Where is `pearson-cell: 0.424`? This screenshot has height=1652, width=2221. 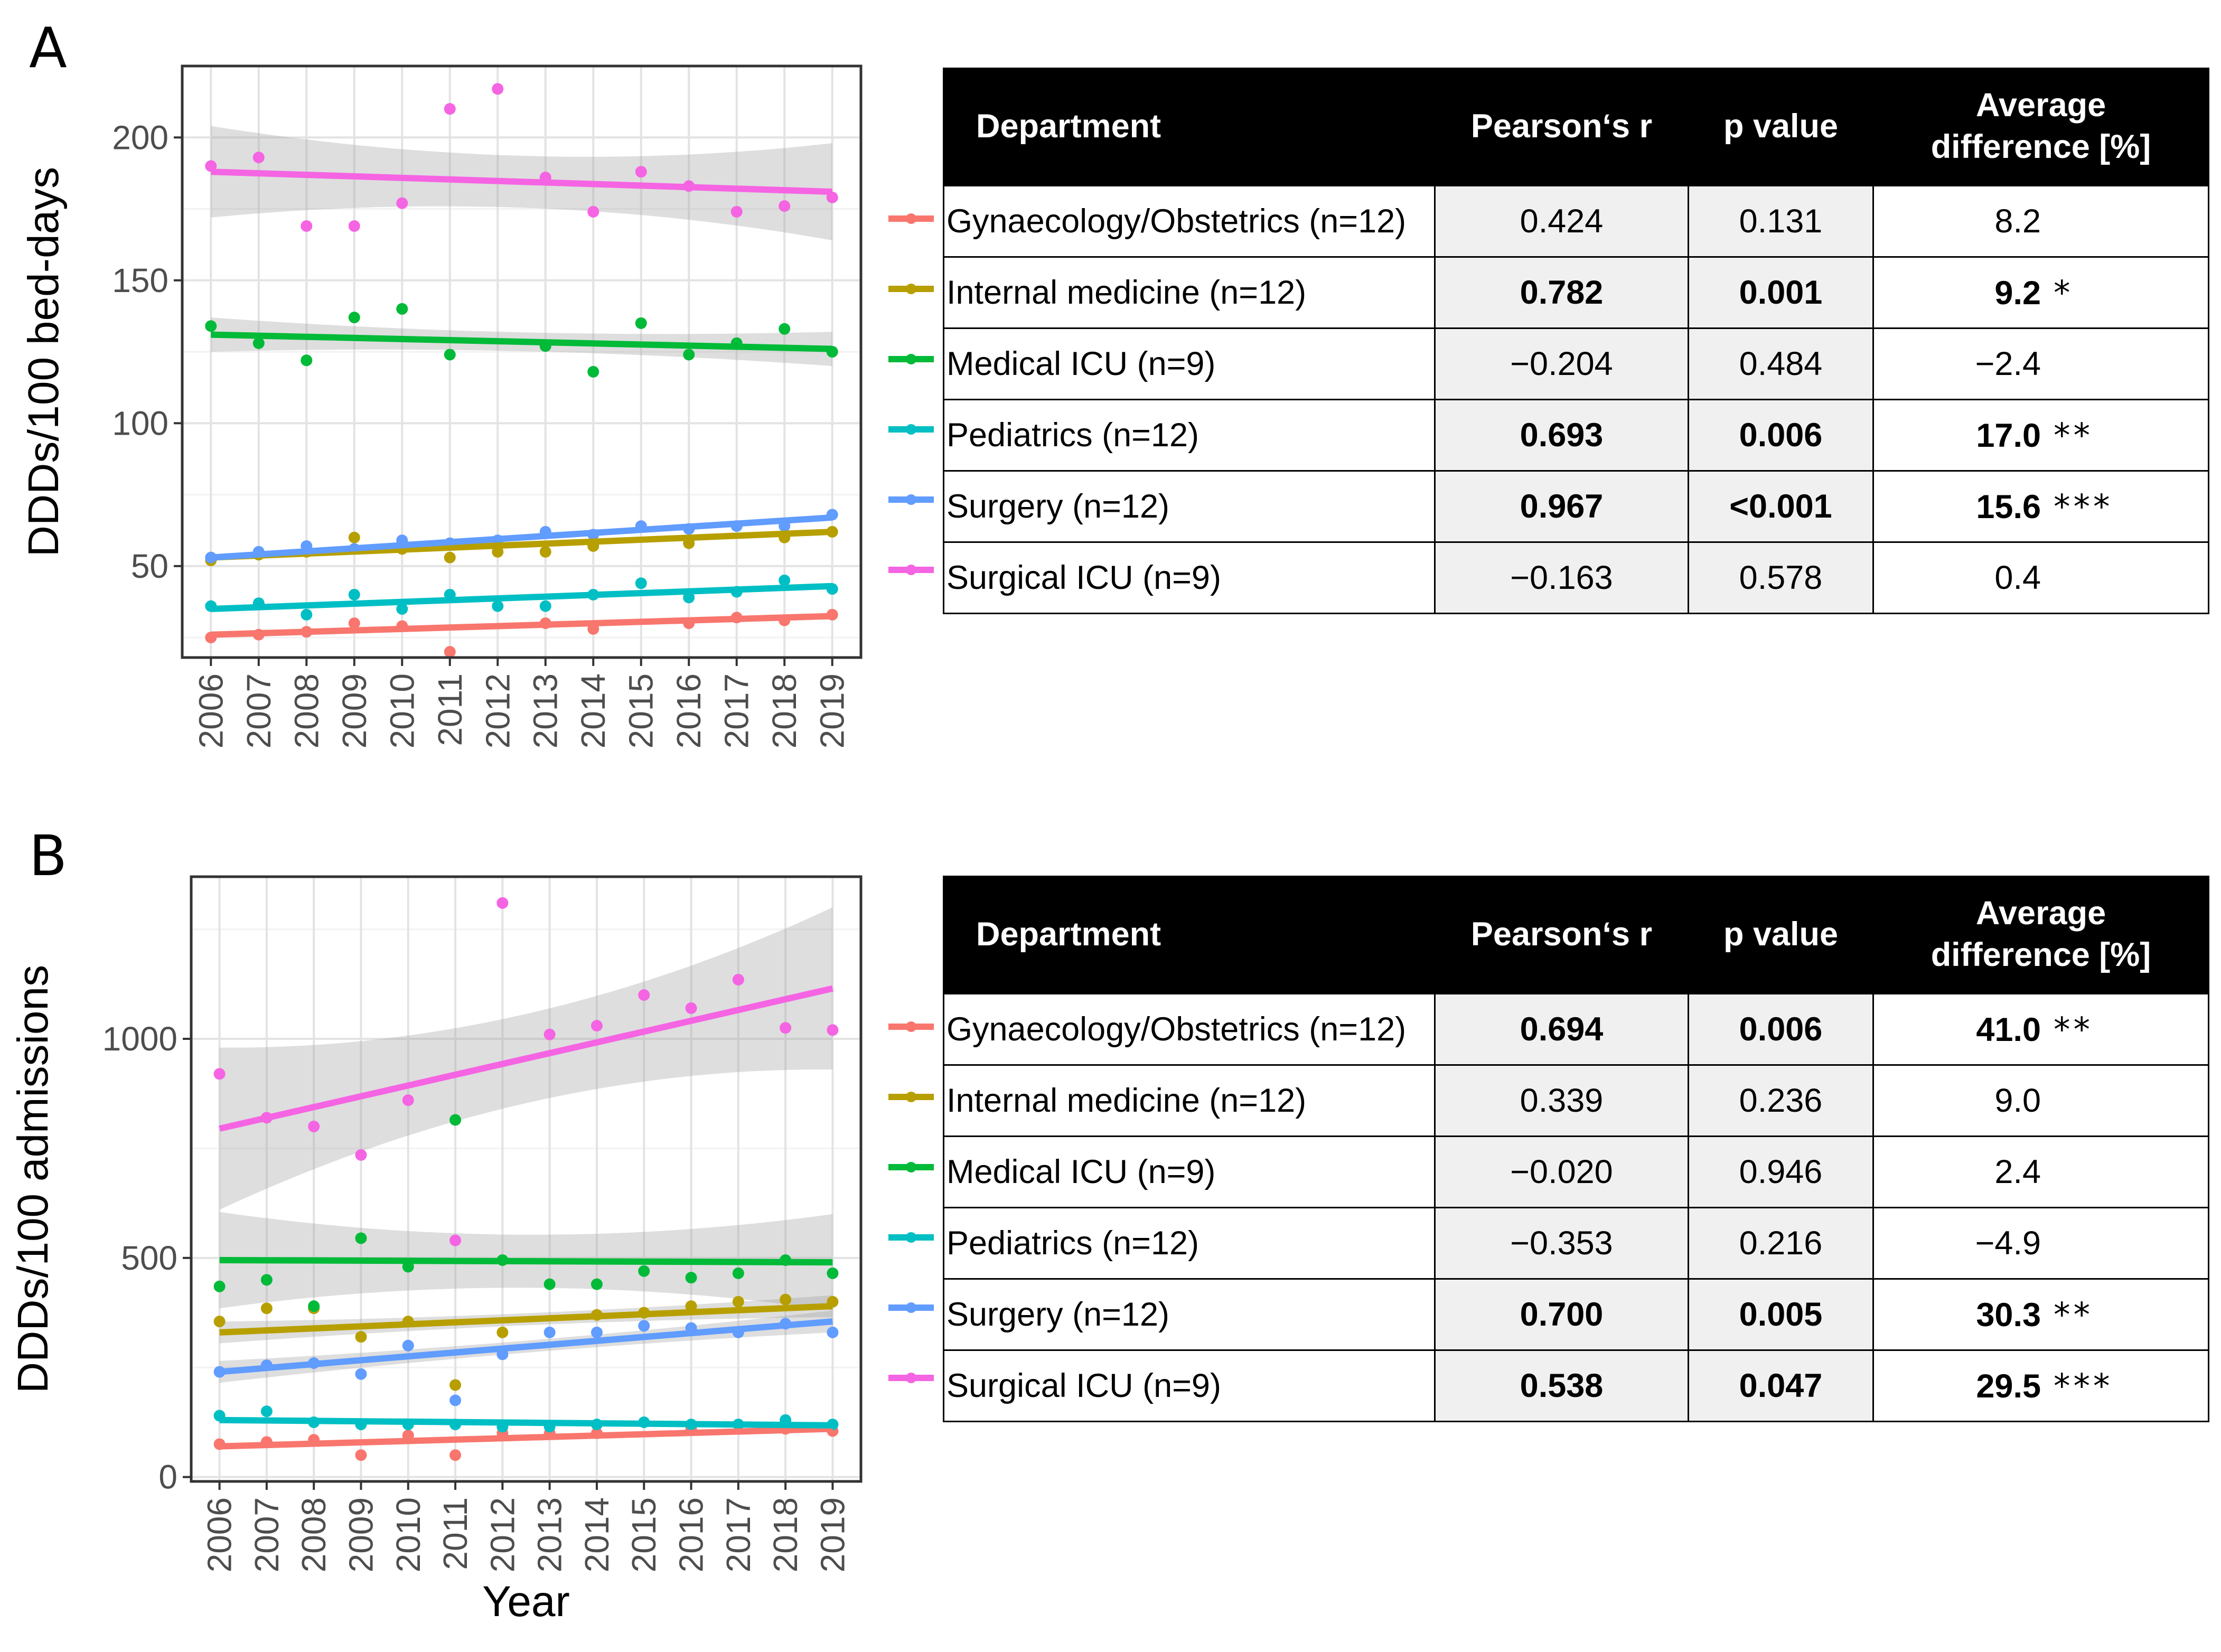 pearson-cell: 0.424 is located at coordinates (1561, 221).